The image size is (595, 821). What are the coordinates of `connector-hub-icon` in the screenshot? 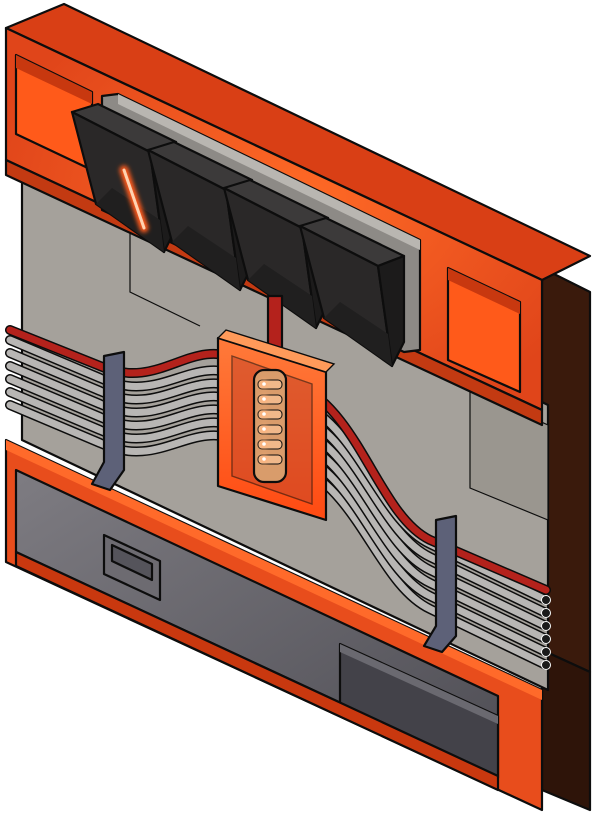 It's located at (276, 425).